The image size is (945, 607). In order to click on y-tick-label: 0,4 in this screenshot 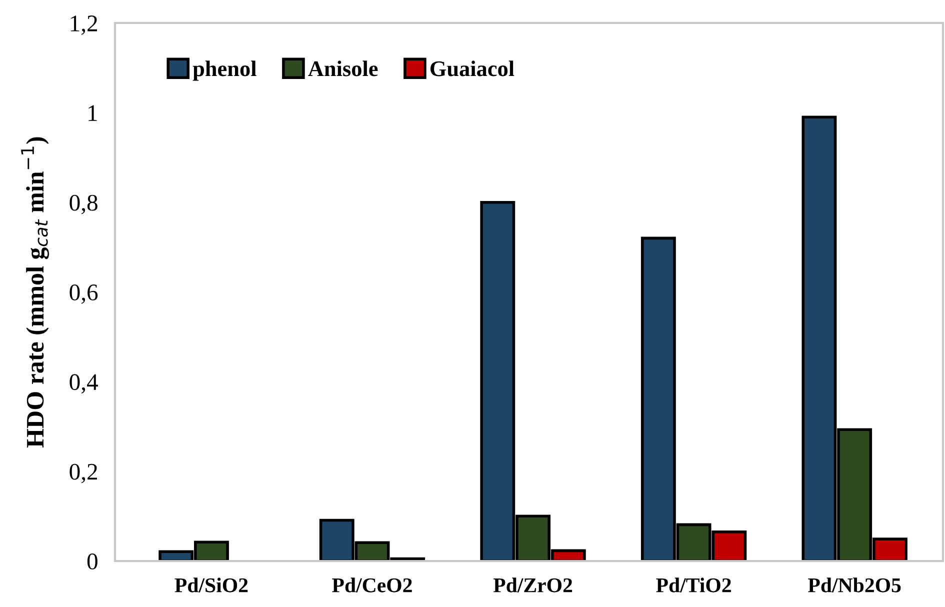, I will do `click(84, 384)`.